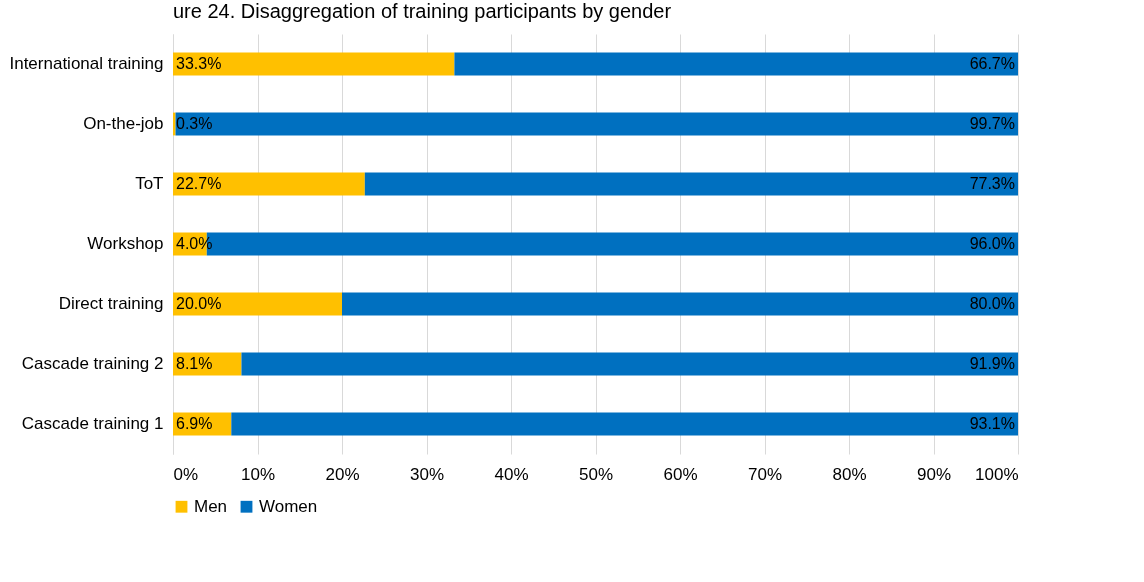 The image size is (1144, 582). What do you see at coordinates (992, 63) in the screenshot?
I see `data-label: 66.7%` at bounding box center [992, 63].